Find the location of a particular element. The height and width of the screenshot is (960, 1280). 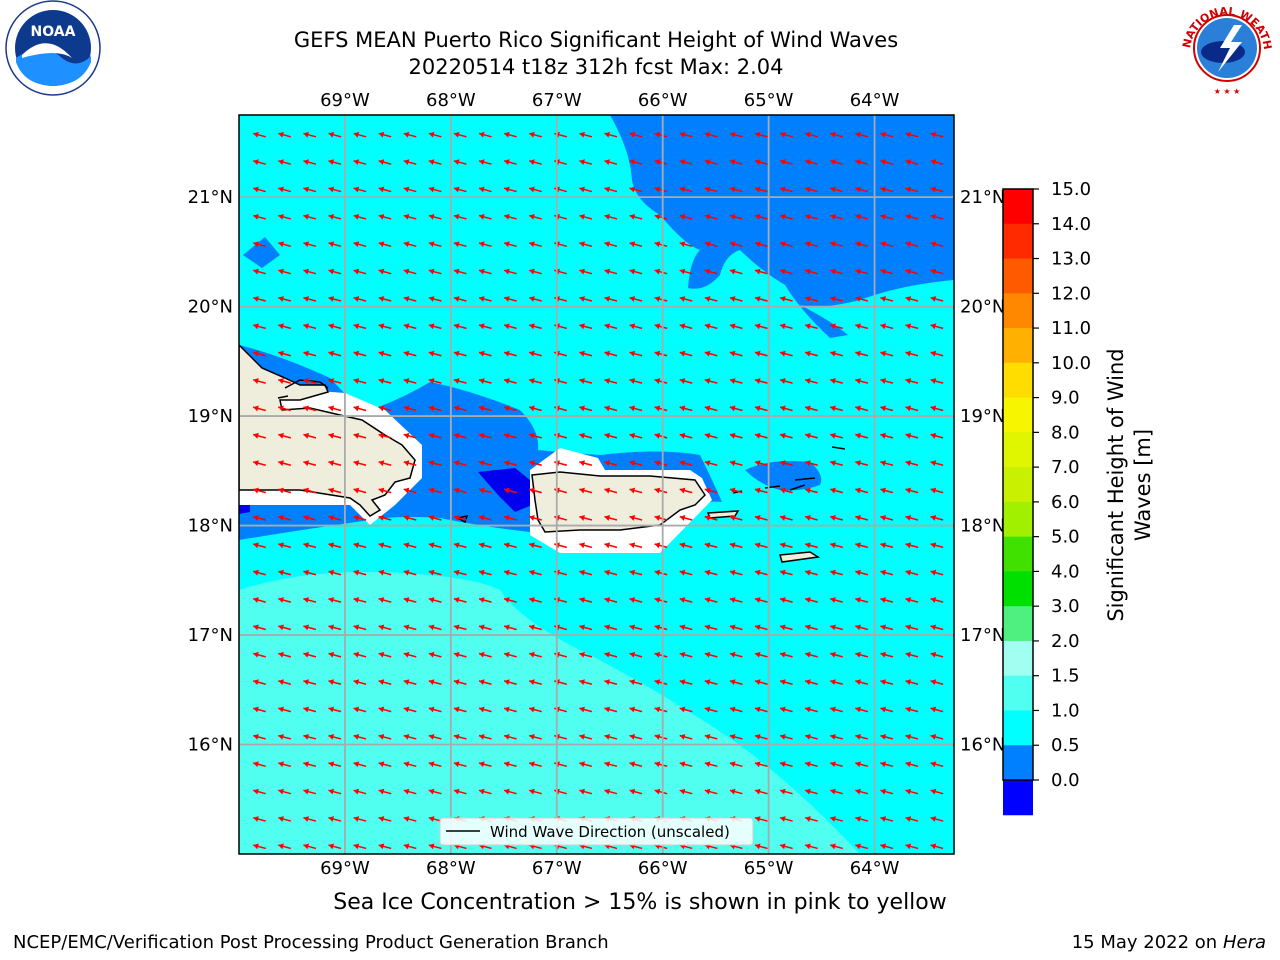

colorbar-tick-label: 14.0 is located at coordinates (1071, 224).